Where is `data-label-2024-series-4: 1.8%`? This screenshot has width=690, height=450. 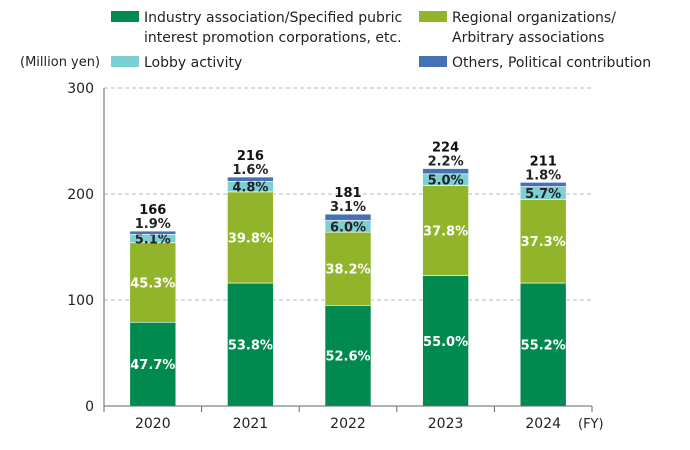 data-label-2024-series-4: 1.8% is located at coordinates (543, 175).